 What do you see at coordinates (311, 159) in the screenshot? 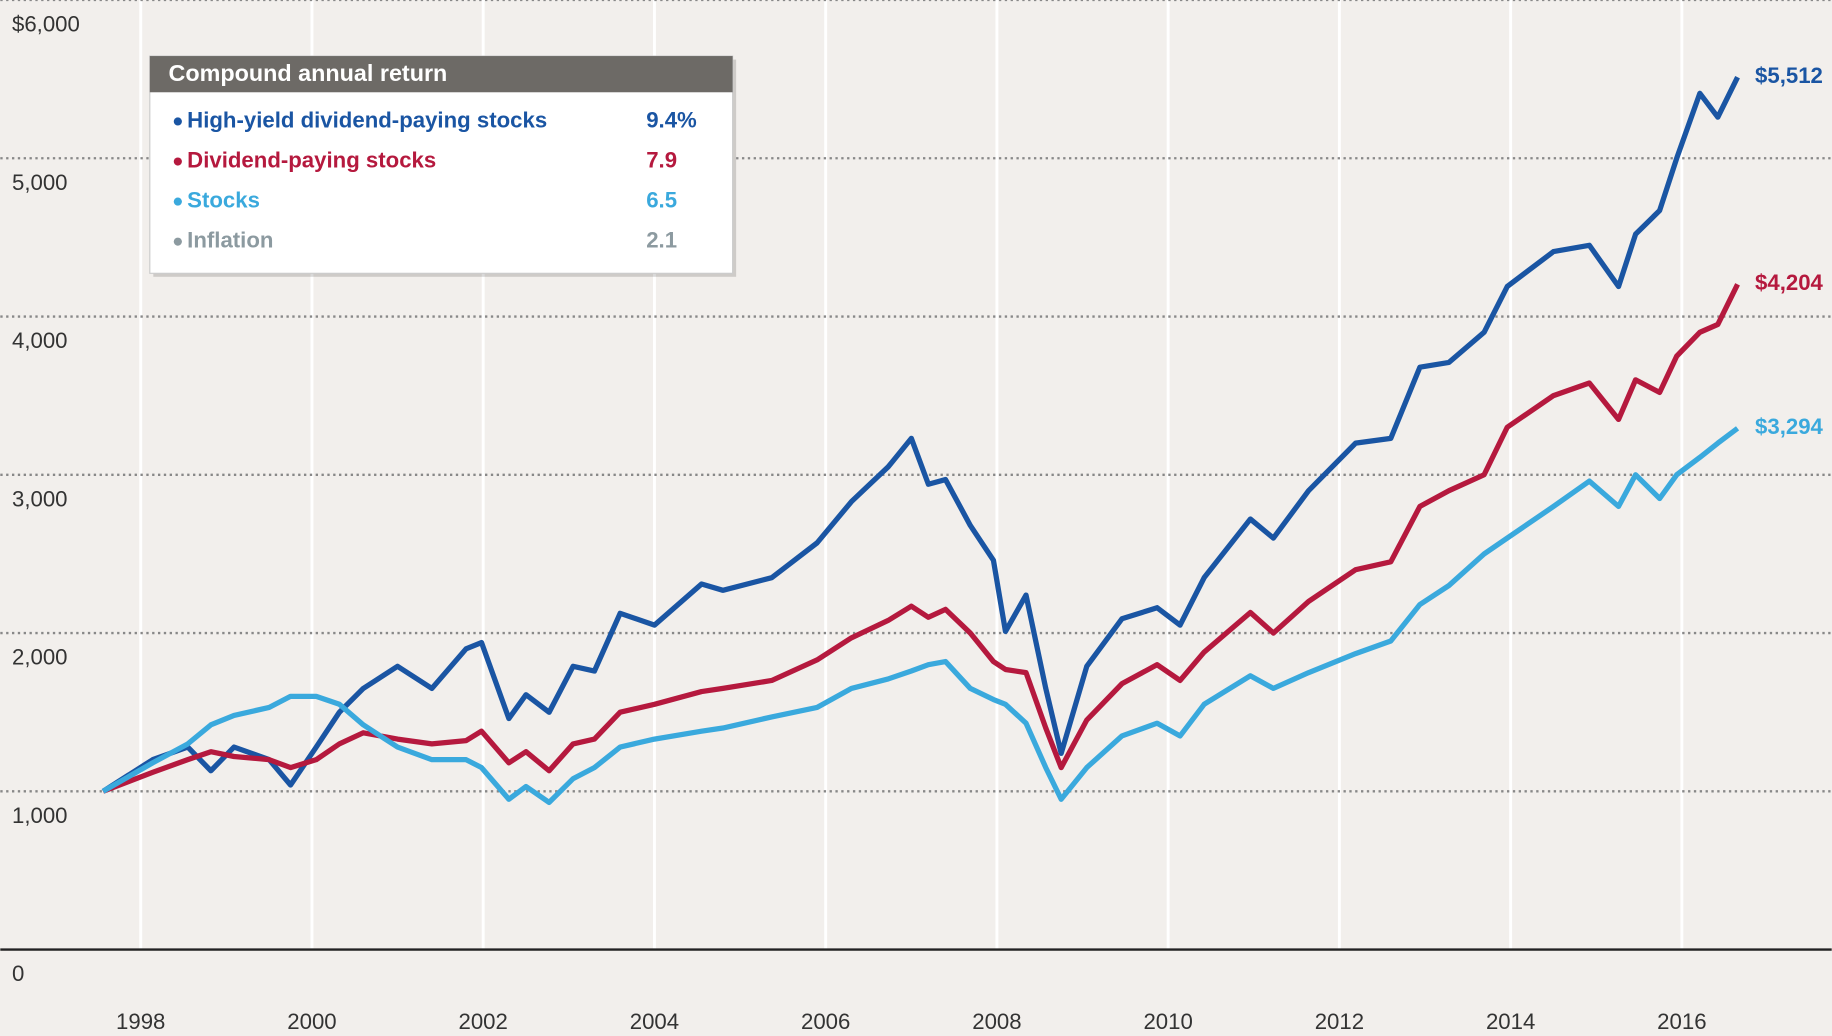
I see `legend-label: Dividend-paying stocks` at bounding box center [311, 159].